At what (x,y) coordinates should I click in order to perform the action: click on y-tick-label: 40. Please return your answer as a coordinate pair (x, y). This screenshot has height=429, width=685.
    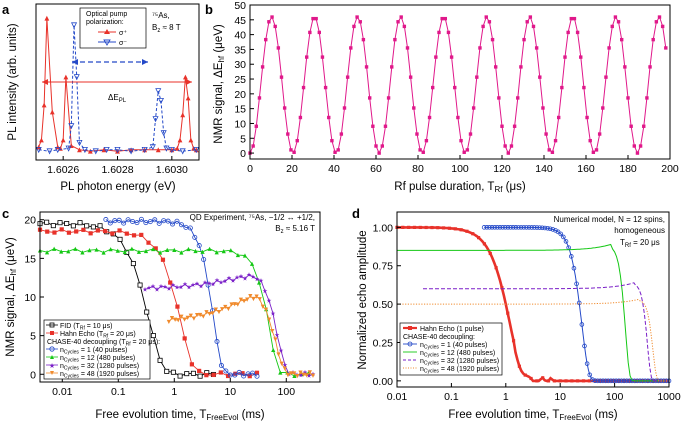
    Looking at the image, I should click on (240, 36).